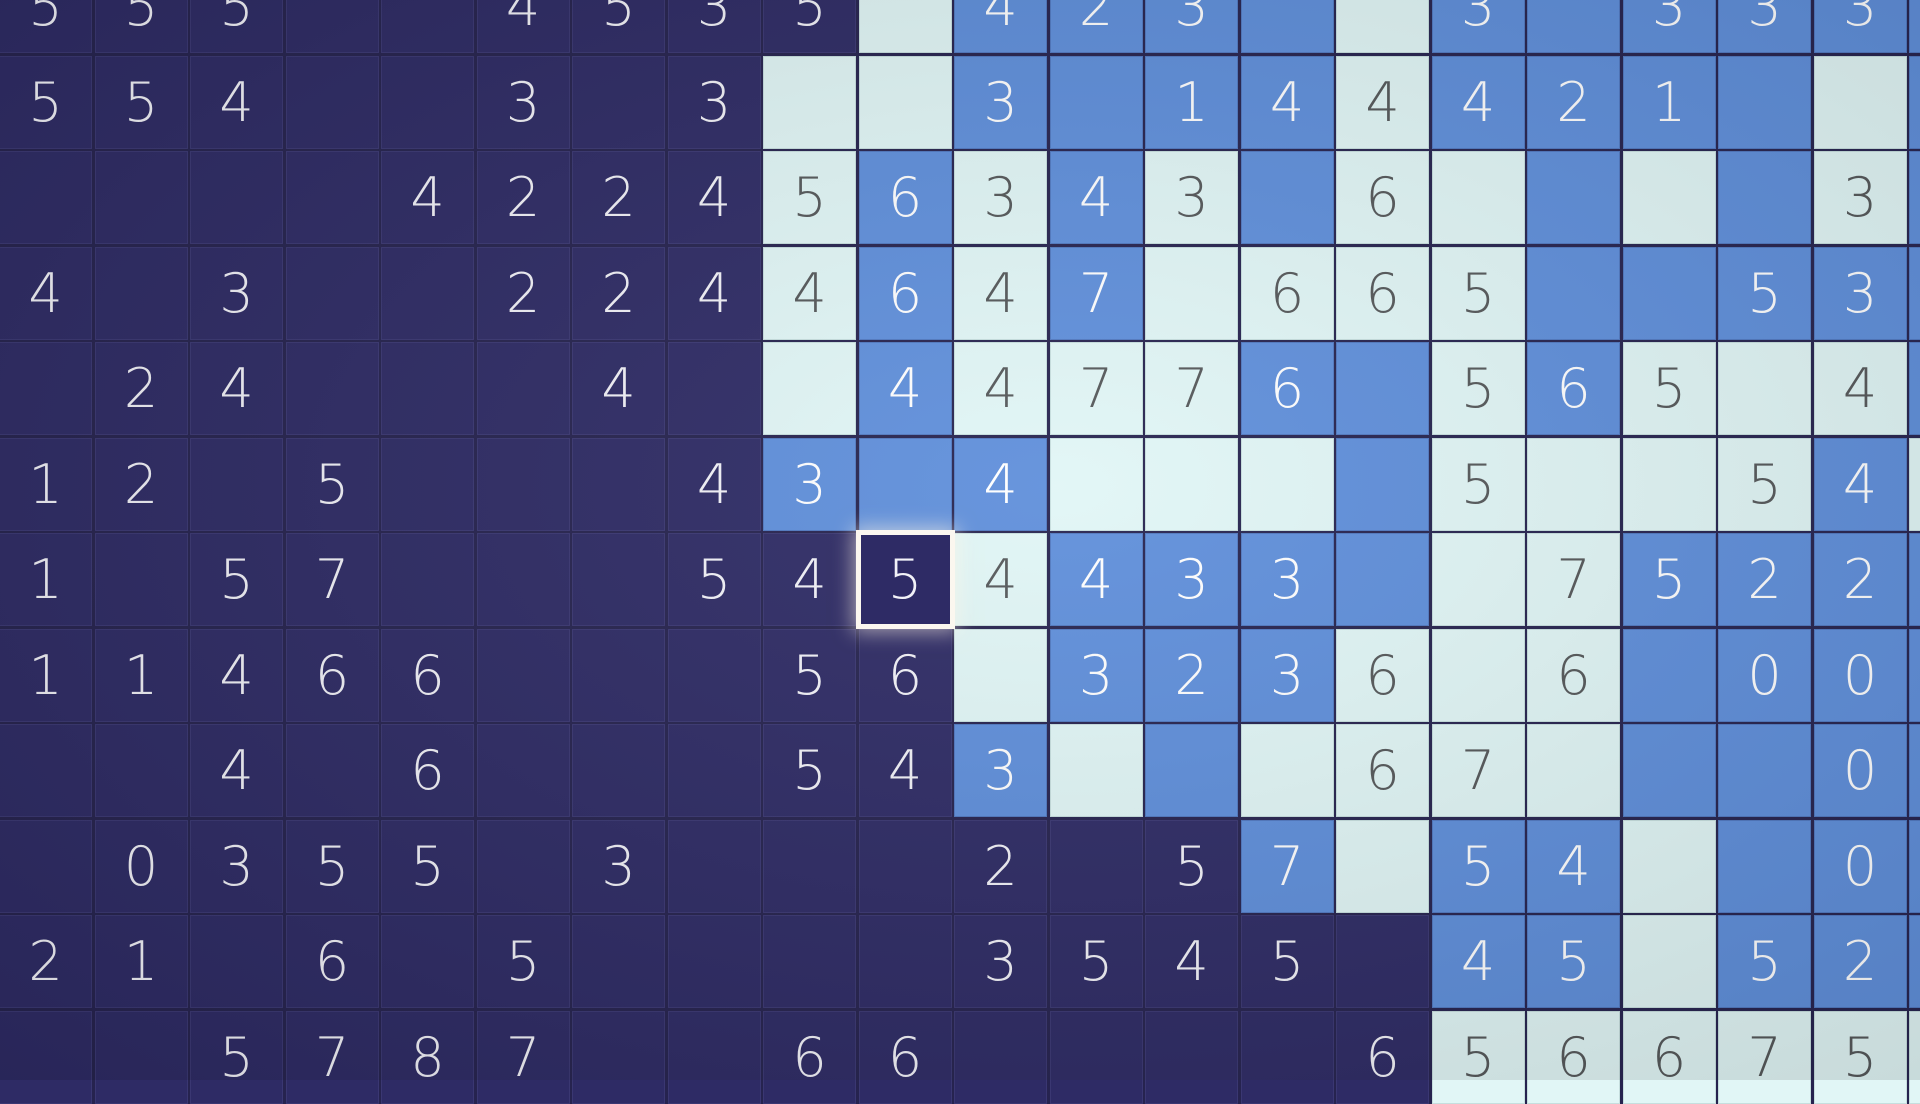 This screenshot has height=1104, width=1920. I want to click on selected-grid-cell: 5, so click(905, 579).